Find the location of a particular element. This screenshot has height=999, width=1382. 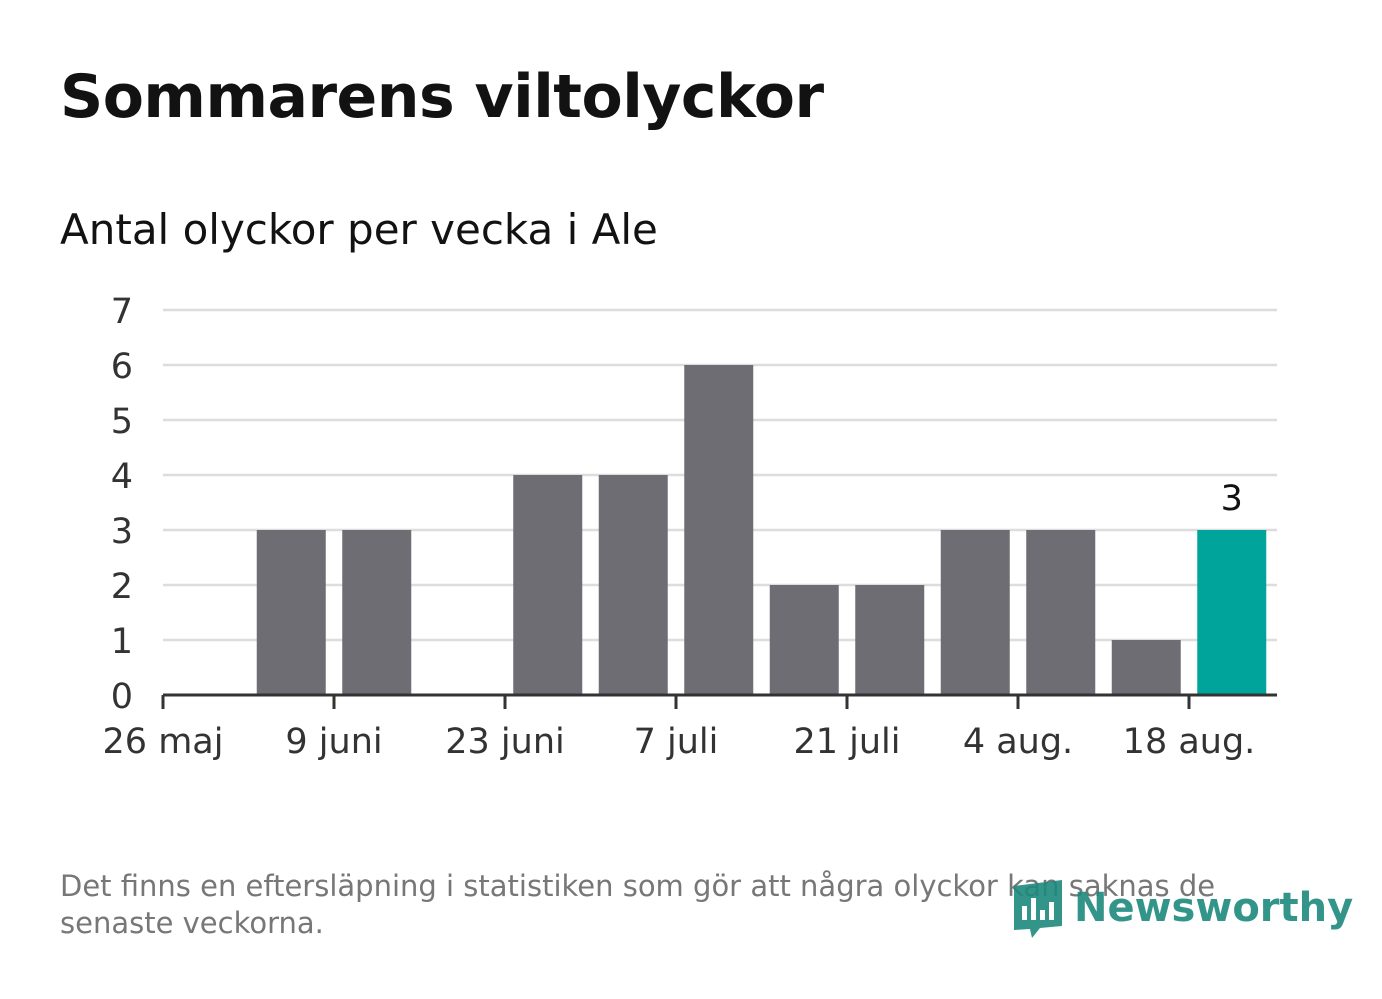

y-tick-label: 0 is located at coordinates (122, 697).